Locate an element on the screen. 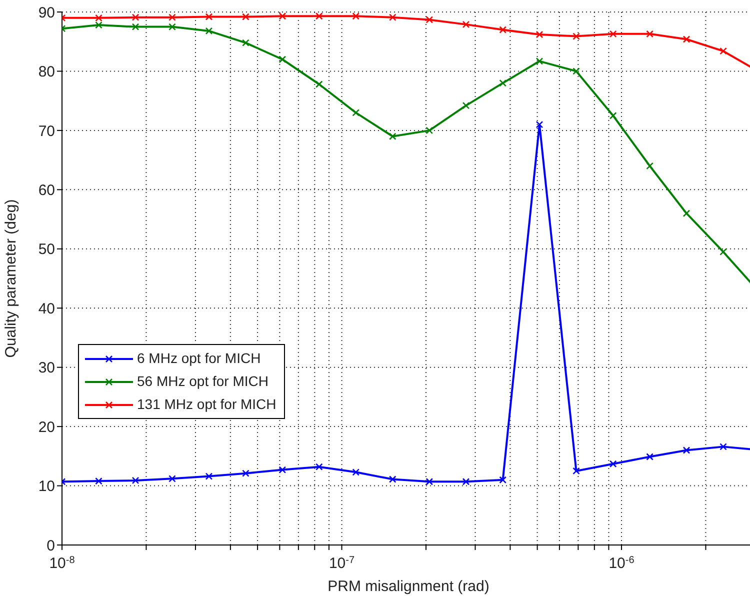 This screenshot has width=750, height=605. y-tick-label: 60 is located at coordinates (46, 190).